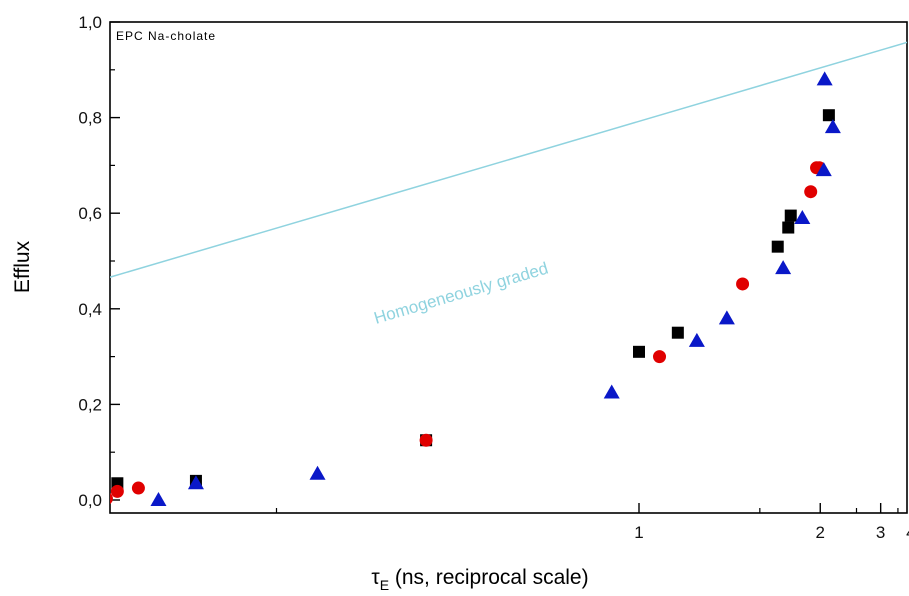 This screenshot has height=596, width=909. Describe the element at coordinates (592, 522) in the screenshot. I see `x-axis: 1 2 3 4` at that location.